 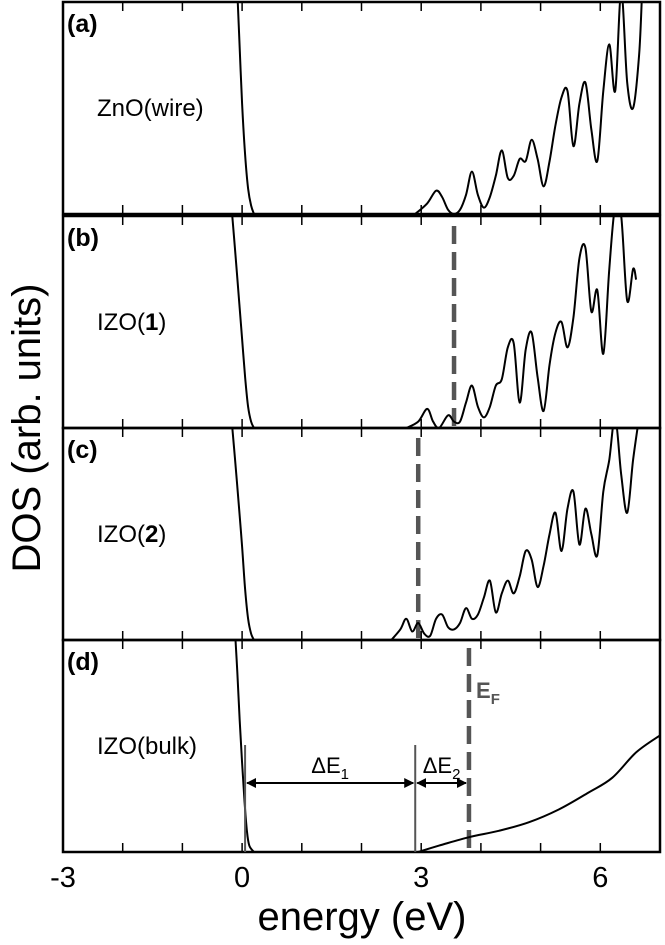 What do you see at coordinates (421, 878) in the screenshot?
I see `x-tick-label: 3` at bounding box center [421, 878].